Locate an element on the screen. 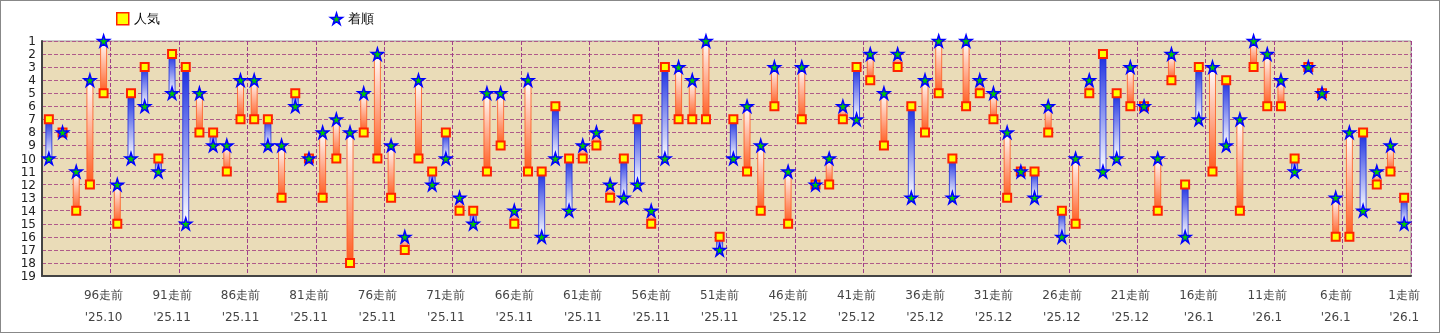 The width and height of the screenshot is (1440, 333). x-tick-label: 61走前 '25.11 is located at coordinates (583, 306).